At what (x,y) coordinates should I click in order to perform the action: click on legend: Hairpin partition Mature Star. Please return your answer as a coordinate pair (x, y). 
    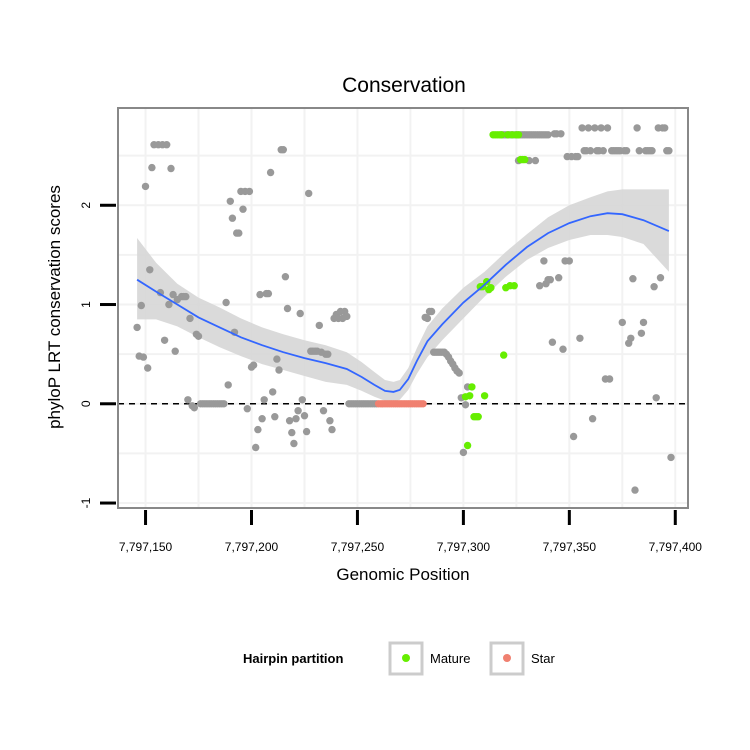
    Looking at the image, I should click on (399, 658).